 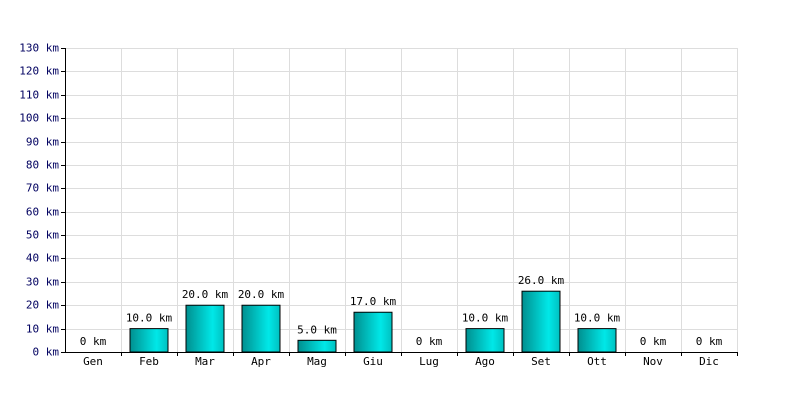 What do you see at coordinates (149, 361) in the screenshot?
I see `x-tick-label: Feb` at bounding box center [149, 361].